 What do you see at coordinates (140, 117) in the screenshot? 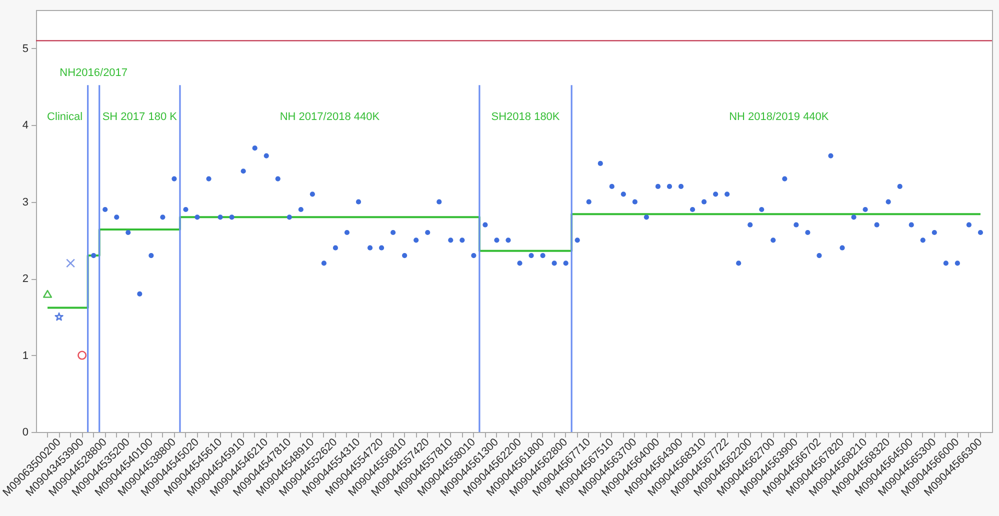
I see `annotation: SH 2017 180 K` at bounding box center [140, 117].